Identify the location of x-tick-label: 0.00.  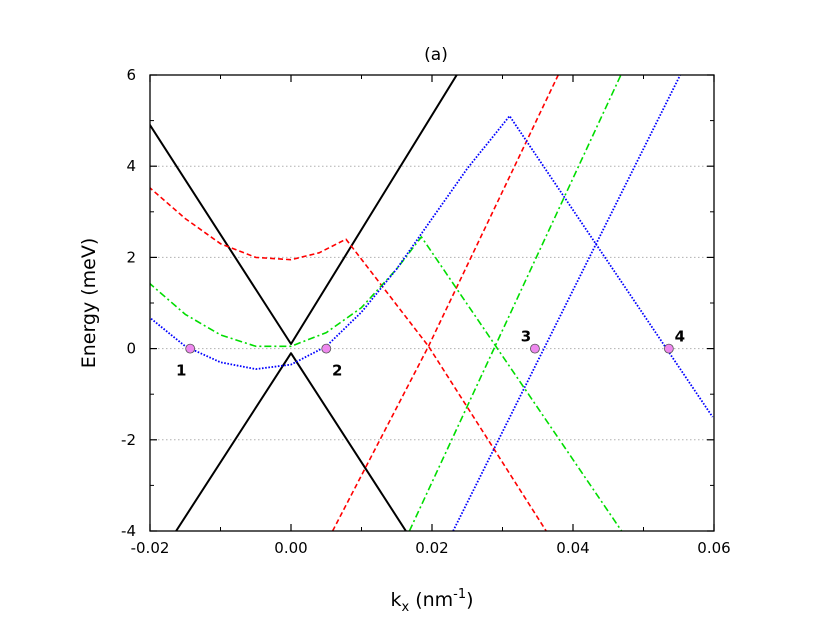
(290, 548).